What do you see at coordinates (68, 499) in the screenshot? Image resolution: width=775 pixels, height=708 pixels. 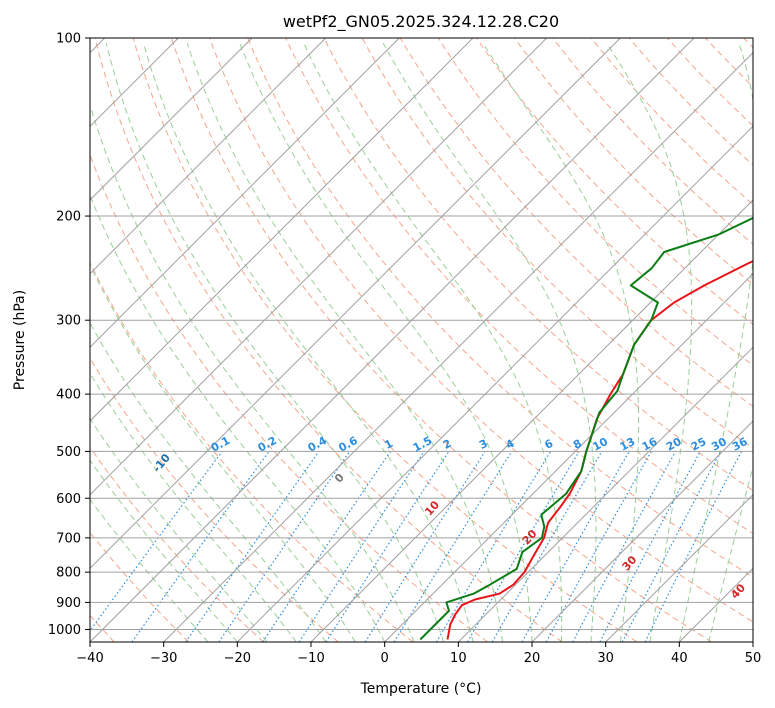 I see `y-tick-label: 600` at bounding box center [68, 499].